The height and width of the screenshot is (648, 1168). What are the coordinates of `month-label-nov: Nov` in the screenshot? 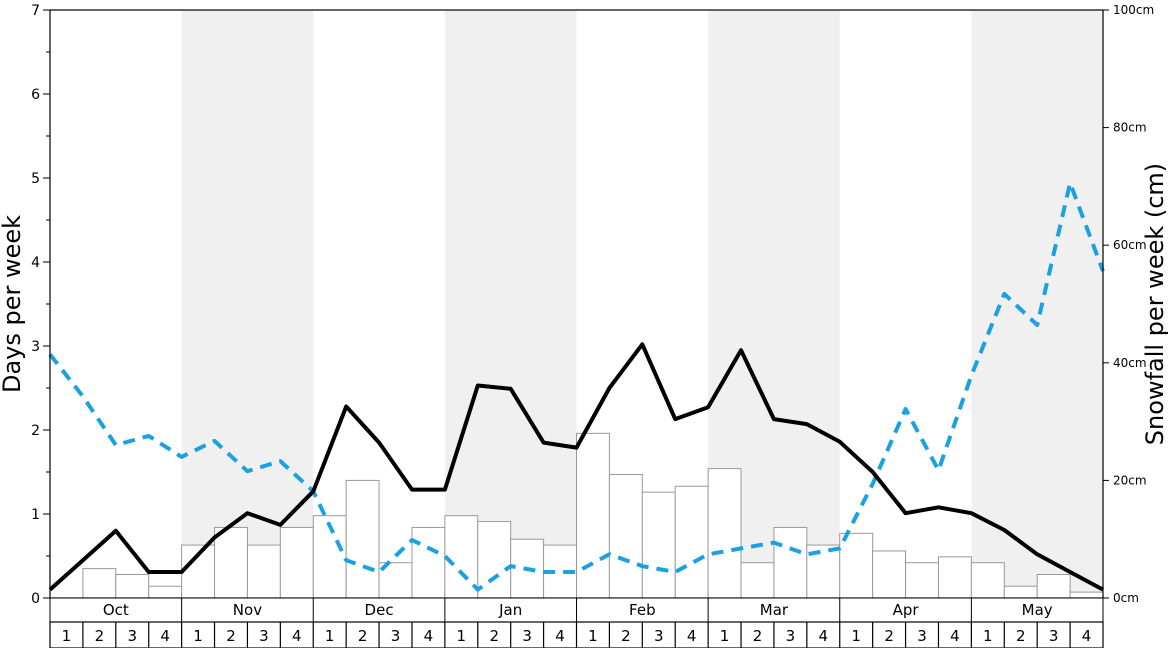 It's located at (247, 610).